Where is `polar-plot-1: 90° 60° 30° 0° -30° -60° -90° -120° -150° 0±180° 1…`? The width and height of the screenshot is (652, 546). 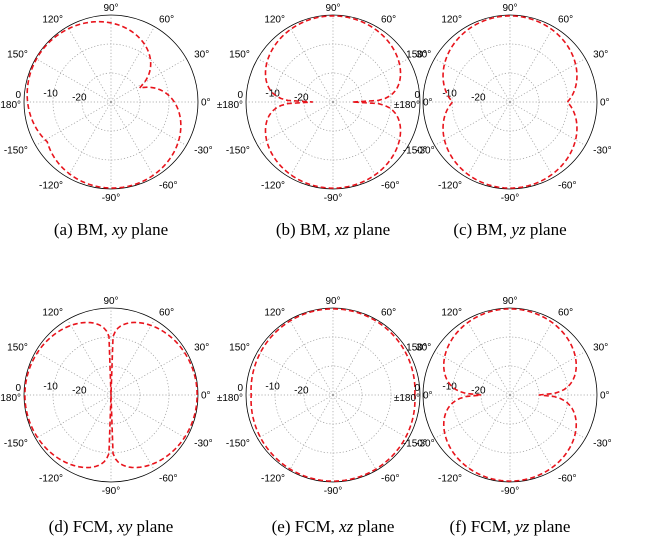
polar-plot-1: 90° 60° 30° 0° -30° -60° -90° -120° -150° 0±180° 1… is located at coordinates (106, 121).